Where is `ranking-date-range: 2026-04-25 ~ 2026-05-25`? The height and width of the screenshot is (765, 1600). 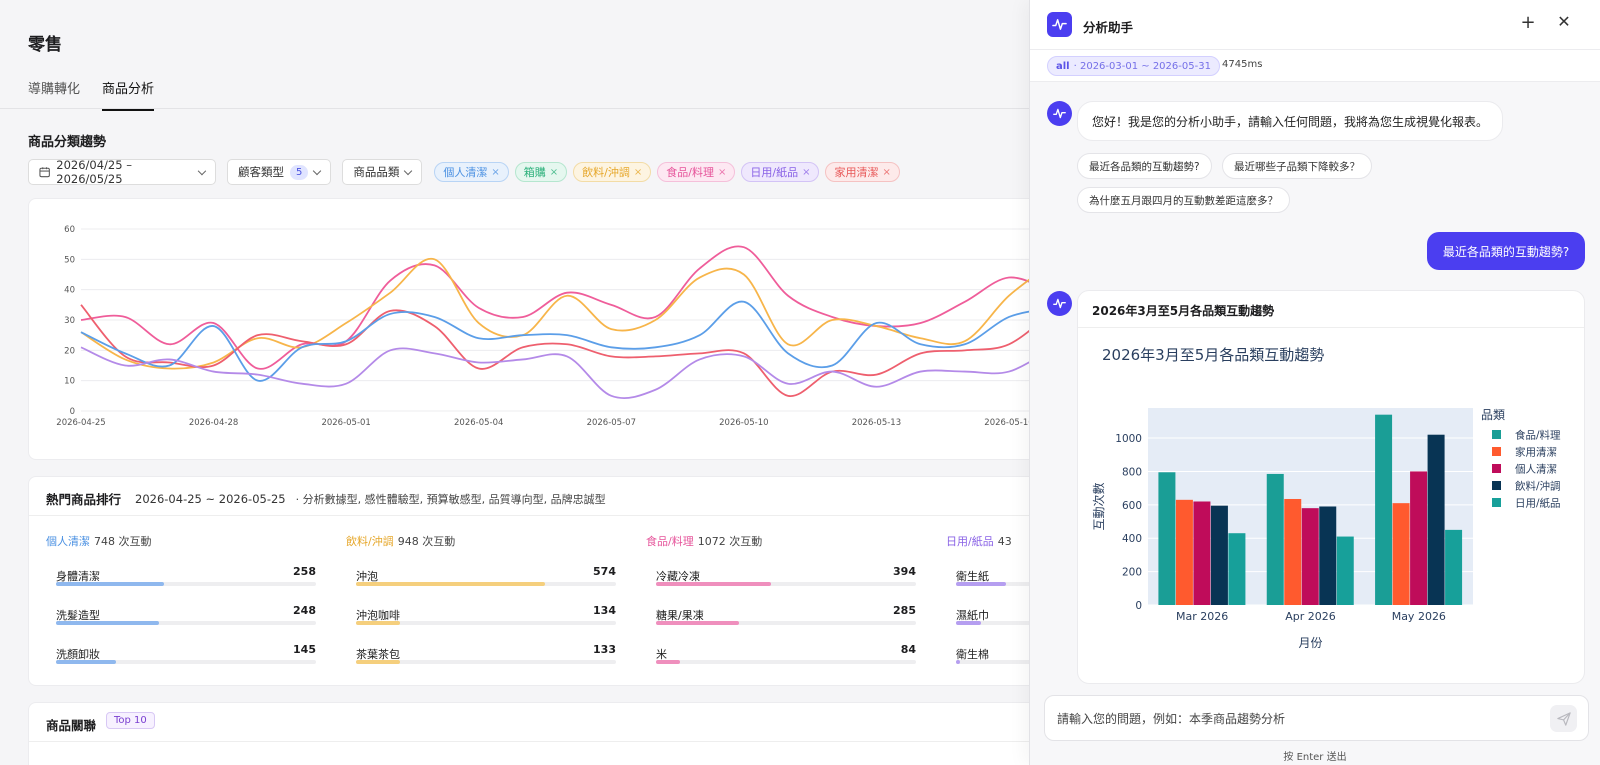 ranking-date-range: 2026-04-25 ~ 2026-05-25 is located at coordinates (210, 498).